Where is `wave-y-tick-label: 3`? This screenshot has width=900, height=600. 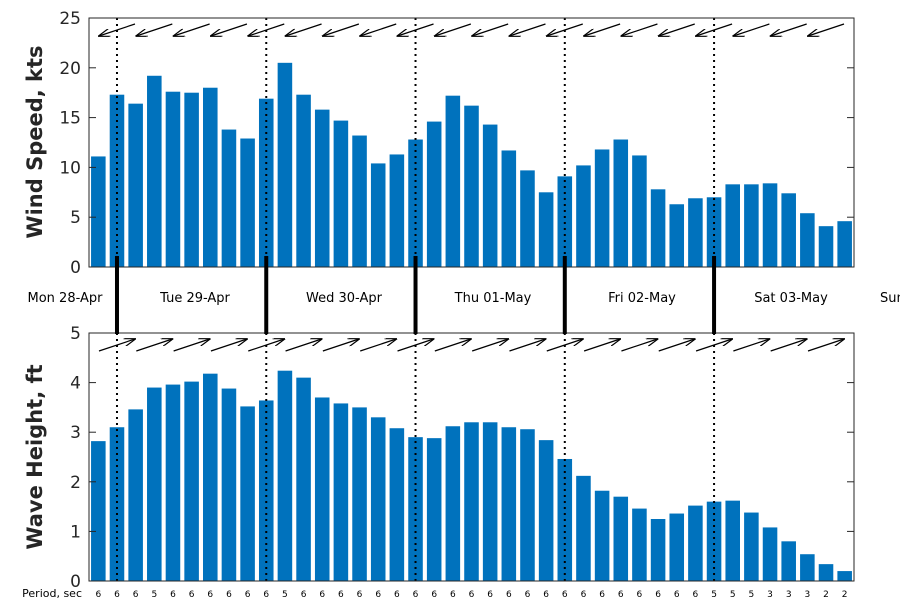
wave-y-tick-label: 3 is located at coordinates (75, 433).